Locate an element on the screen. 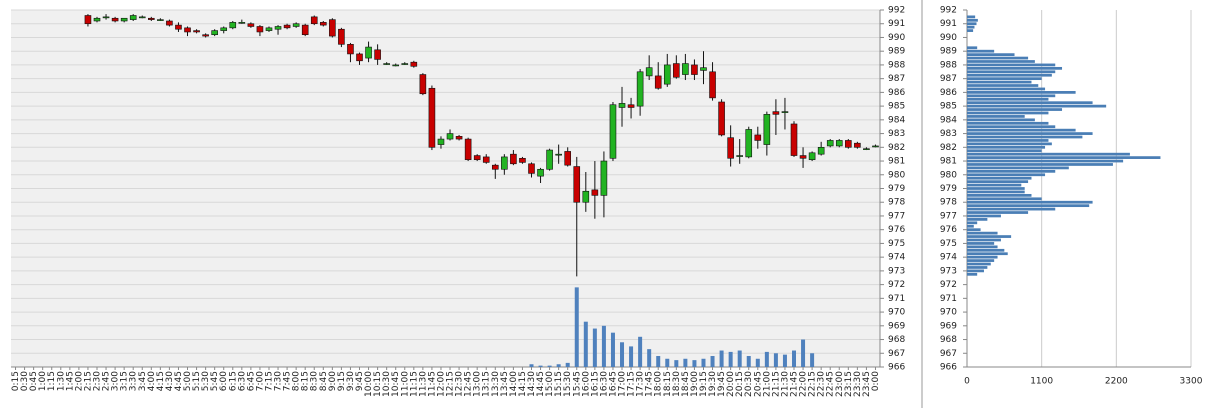  x-tick-label: 23:45 is located at coordinates (867, 384).